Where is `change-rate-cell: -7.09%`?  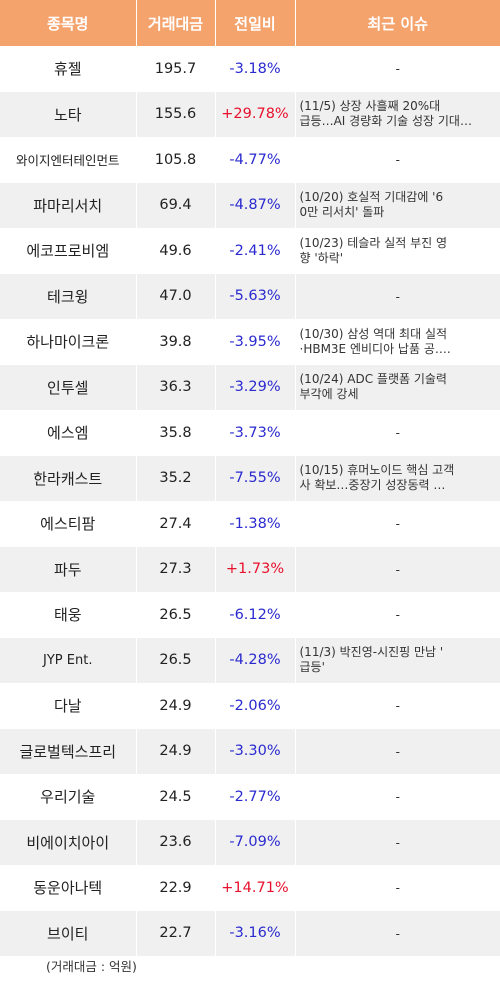
change-rate-cell: -7.09% is located at coordinates (255, 842).